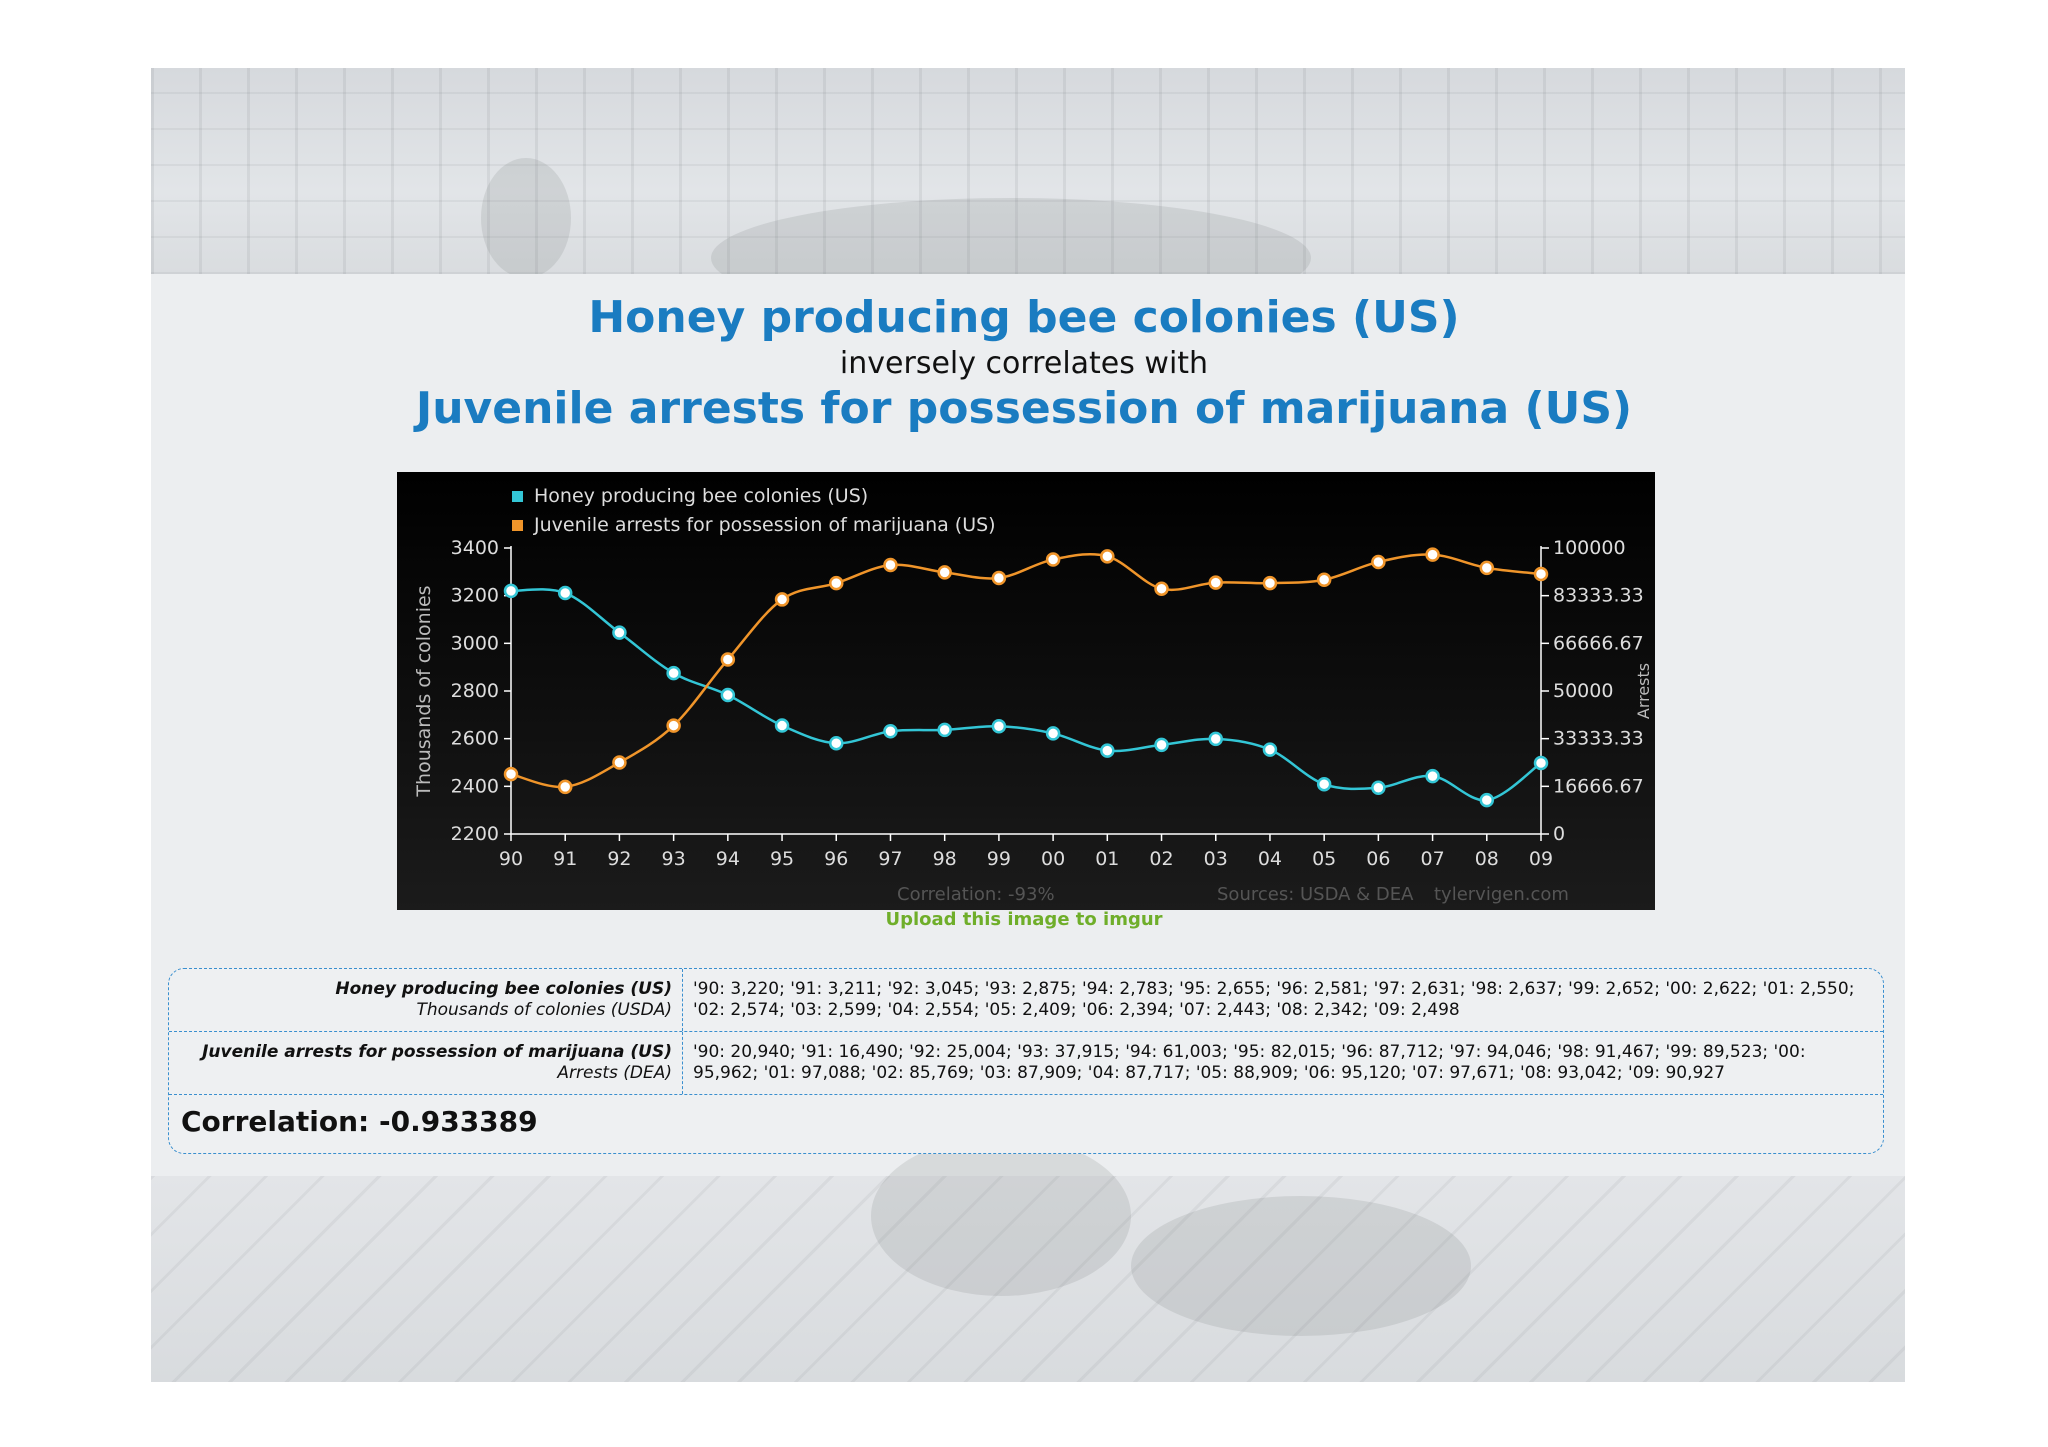 The image size is (2048, 1447). Describe the element at coordinates (1598, 596) in the screenshot. I see `y-tick-label-right: 83333.33` at that location.